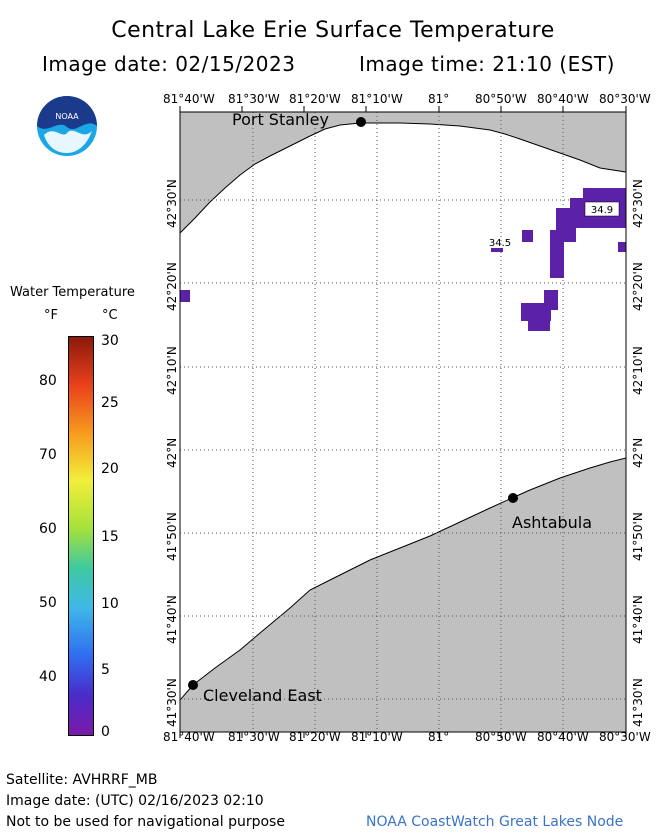  I want to click on lon-tick-bottom: 80°50'W, so click(501, 737).